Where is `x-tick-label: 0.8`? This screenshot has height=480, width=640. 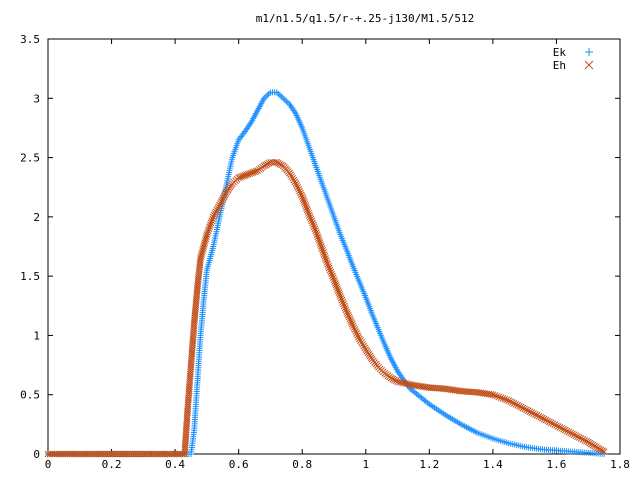 x-tick-label: 0.8 is located at coordinates (302, 464).